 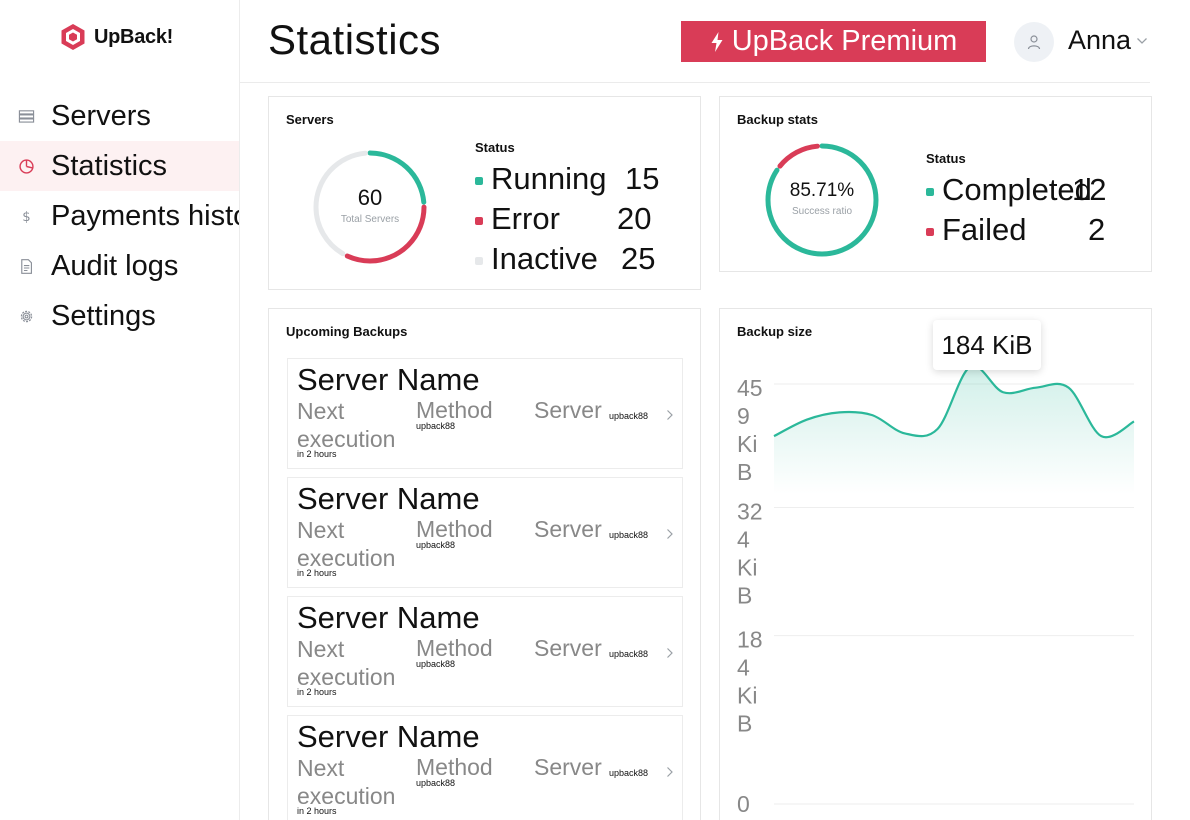 What do you see at coordinates (580, 221) in the screenshot?
I see `status-row-error: Error 20` at bounding box center [580, 221].